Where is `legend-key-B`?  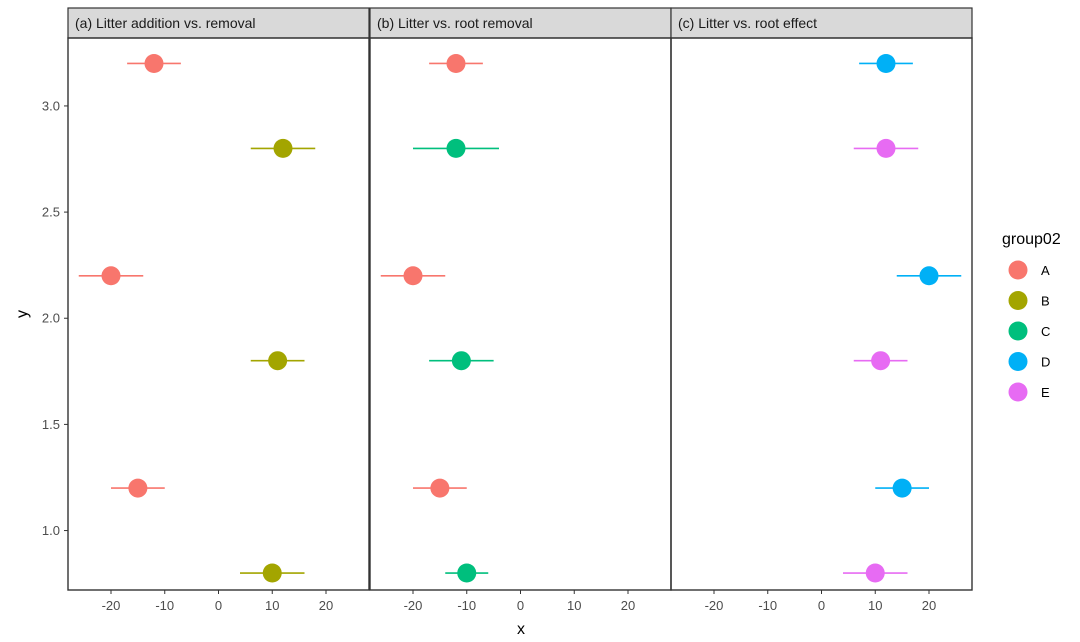 legend-key-B is located at coordinates (1018, 300).